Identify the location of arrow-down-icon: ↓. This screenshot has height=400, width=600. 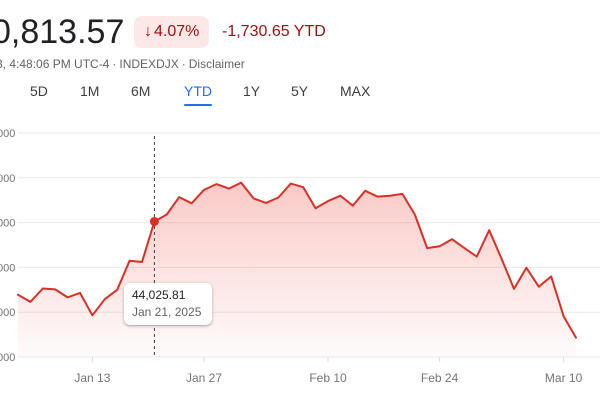
(148, 31).